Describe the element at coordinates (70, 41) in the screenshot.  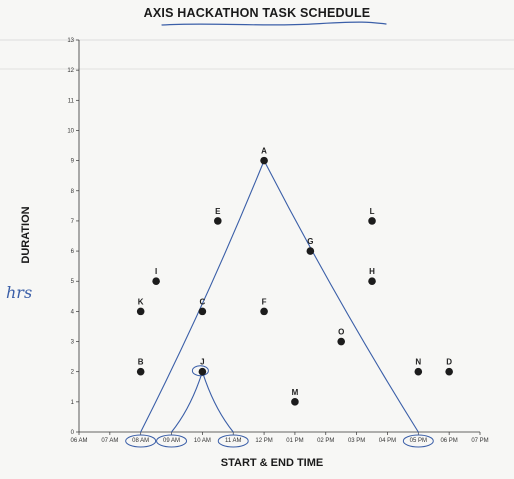
I see `y-tick-label: 13` at that location.